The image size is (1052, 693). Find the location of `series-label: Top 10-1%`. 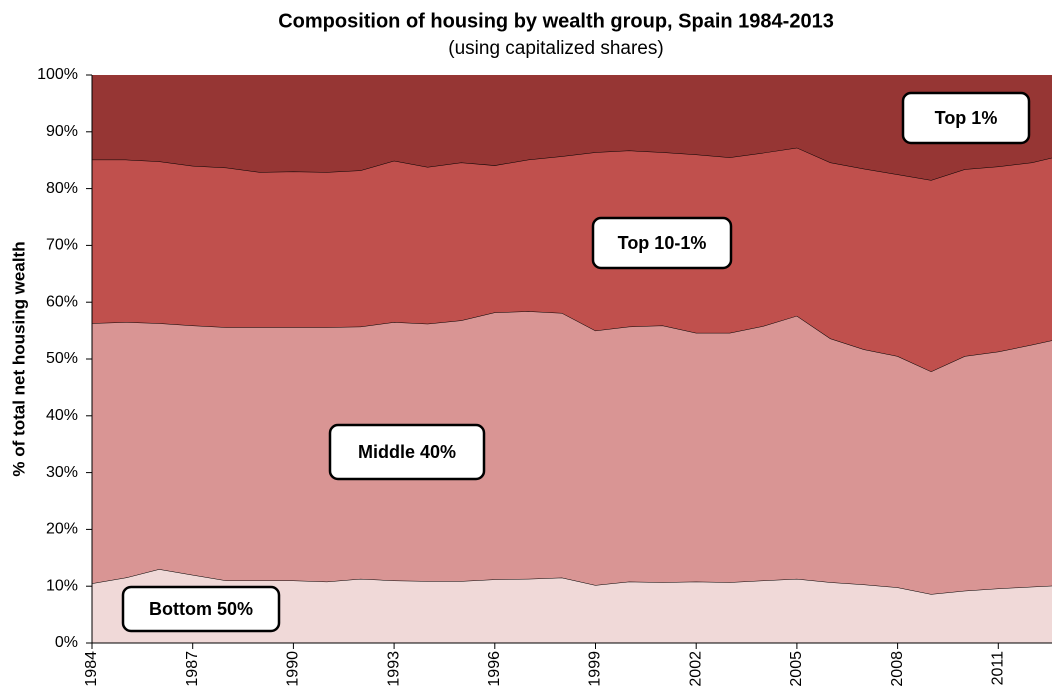

series-label: Top 10-1% is located at coordinates (662, 243).